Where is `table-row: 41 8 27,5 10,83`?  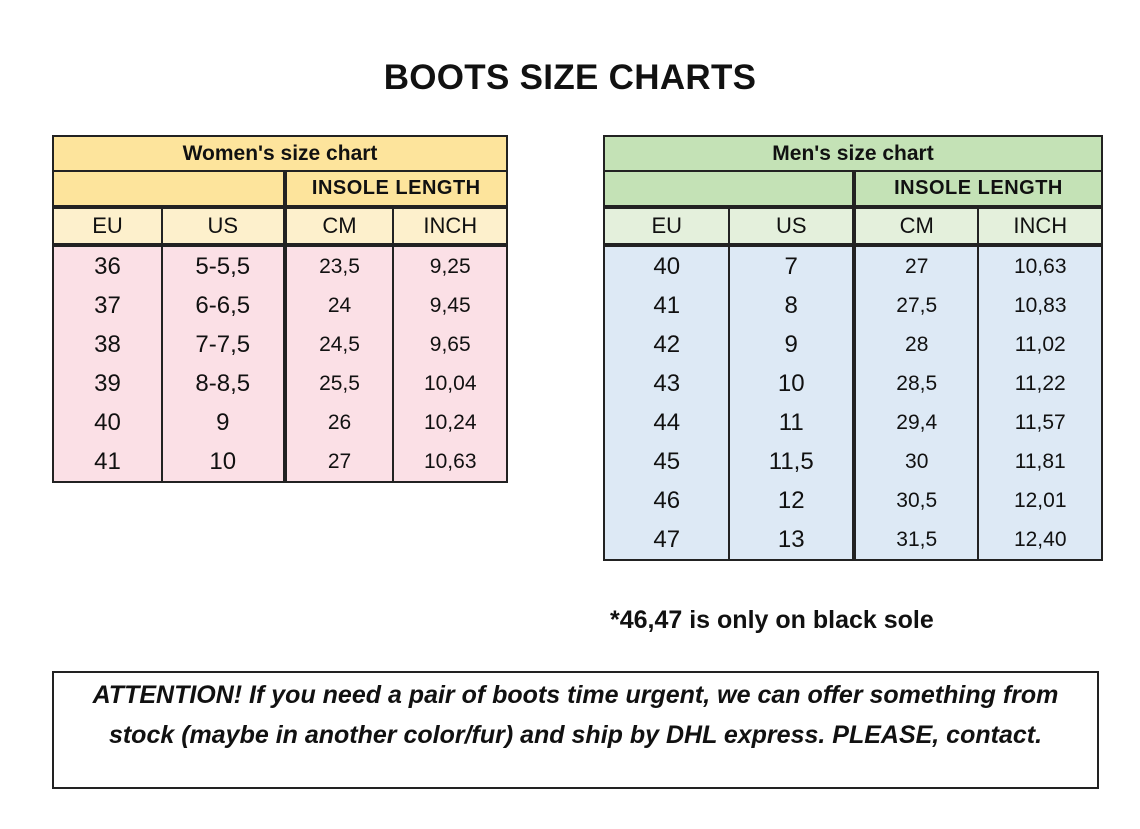 table-row: 41 8 27,5 10,83 is located at coordinates (852, 305).